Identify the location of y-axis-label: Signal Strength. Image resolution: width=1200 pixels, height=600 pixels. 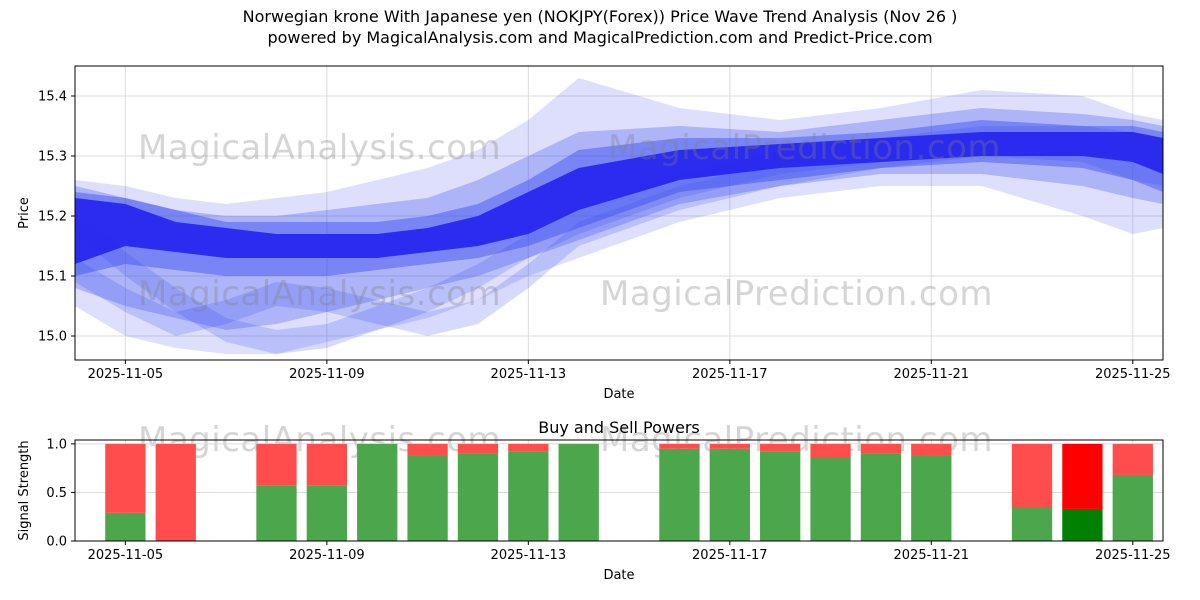
(24, 490).